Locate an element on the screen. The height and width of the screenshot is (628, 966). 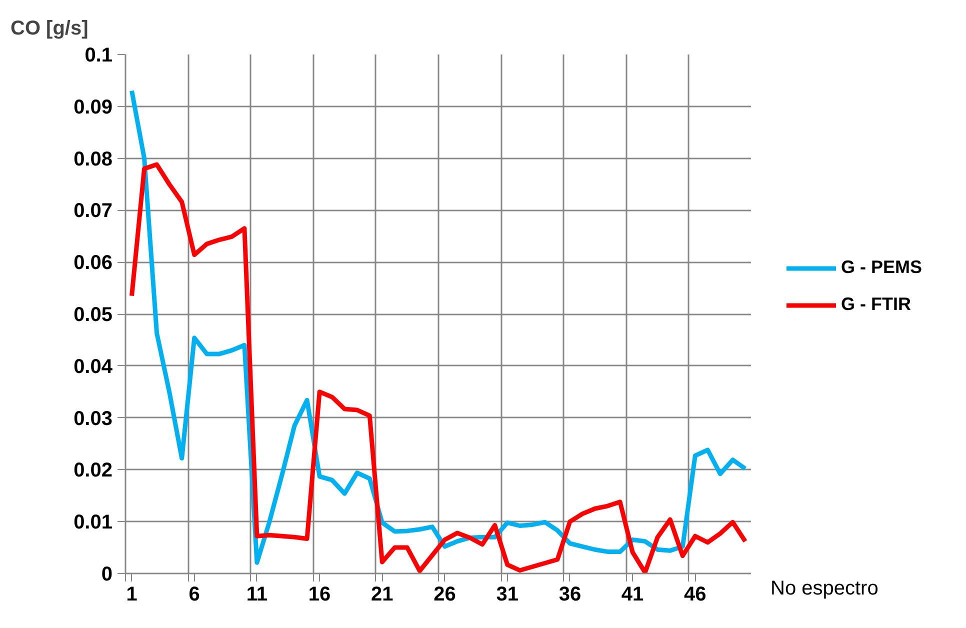
y-tick-label: 0.07 is located at coordinates (93, 211).